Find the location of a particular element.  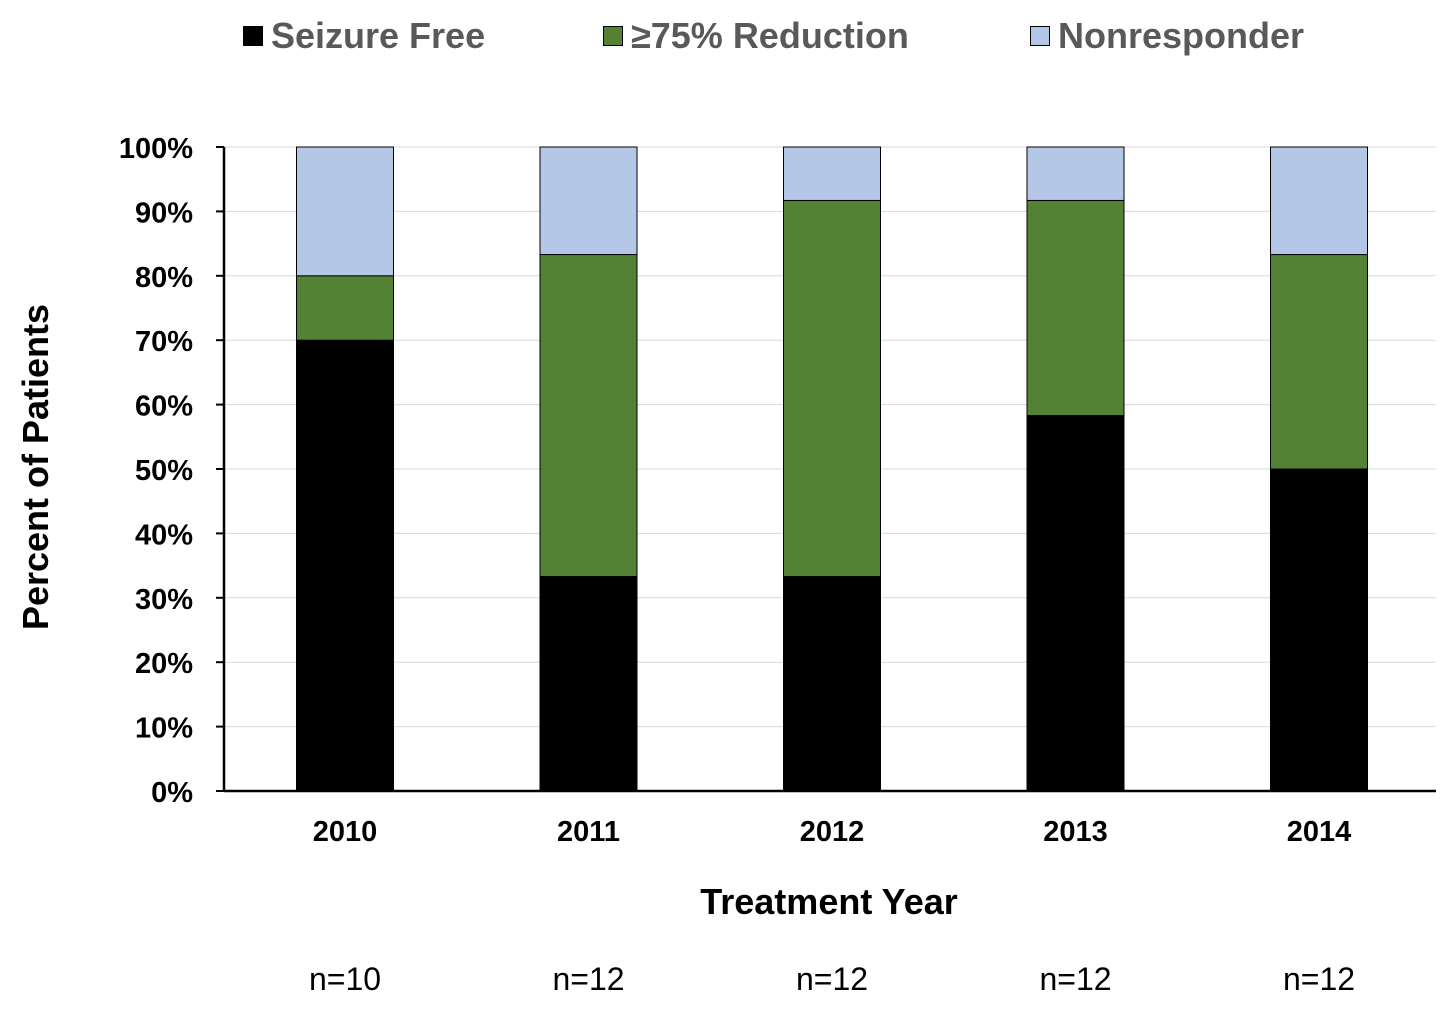

bar-segment-seizure-free-2011 is located at coordinates (588, 684).